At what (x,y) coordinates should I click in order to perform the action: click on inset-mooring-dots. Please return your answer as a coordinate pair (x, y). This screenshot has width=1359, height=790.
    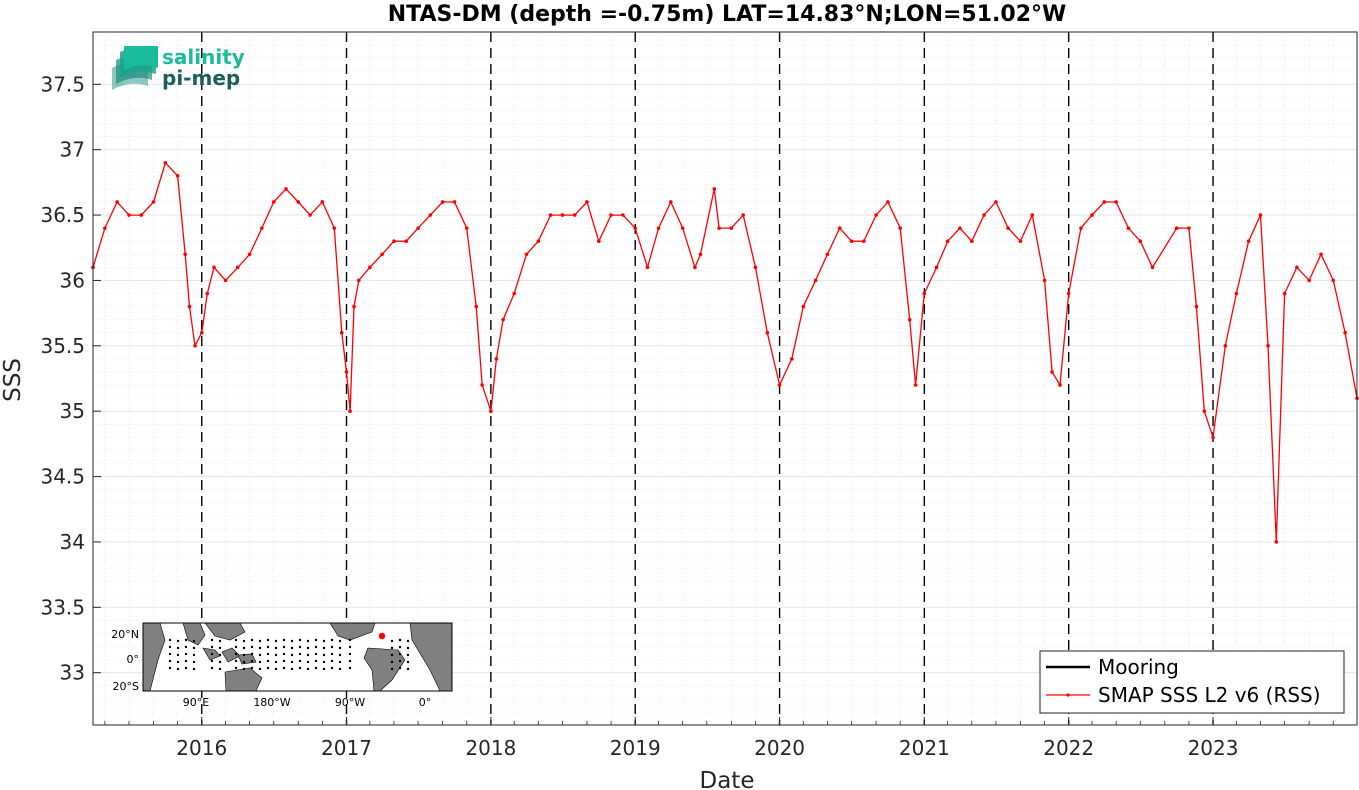
    Looking at the image, I should click on (289, 654).